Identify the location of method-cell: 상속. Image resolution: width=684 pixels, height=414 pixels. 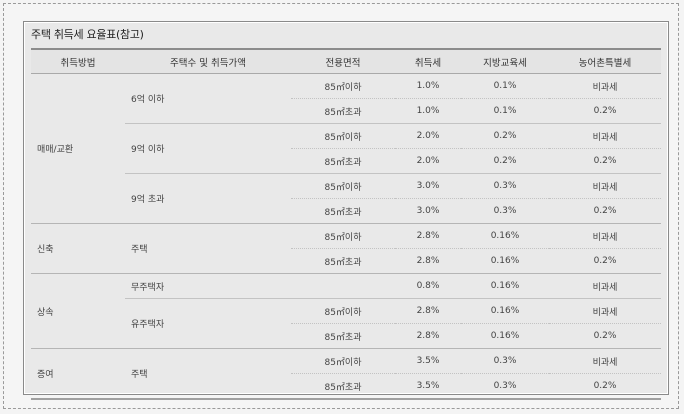
(78, 311).